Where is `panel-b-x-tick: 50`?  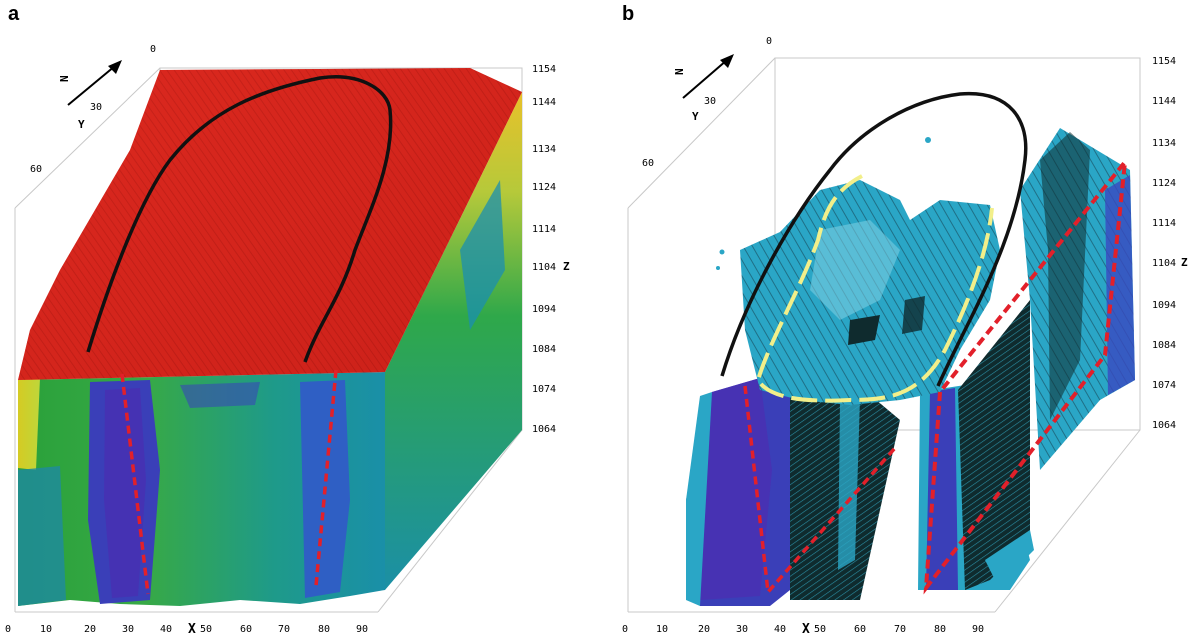 panel-b-x-tick: 50 is located at coordinates (820, 629).